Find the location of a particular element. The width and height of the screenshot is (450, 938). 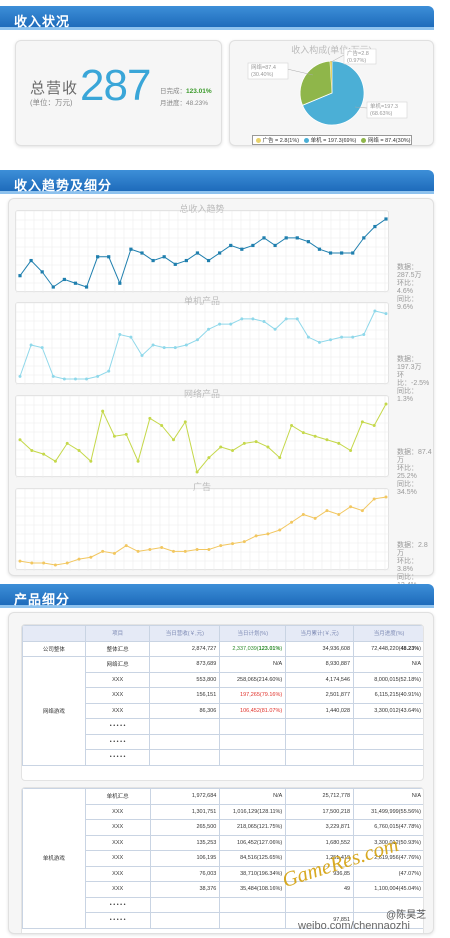

cell-plan: 106,452(127.06%) is located at coordinates (253, 842).